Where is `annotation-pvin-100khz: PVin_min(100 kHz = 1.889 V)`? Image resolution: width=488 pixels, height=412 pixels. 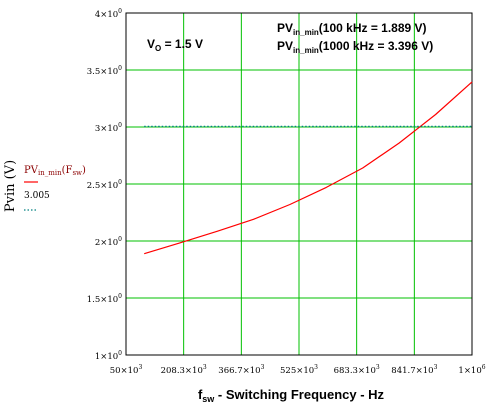 annotation-pvin-100khz: PVin_min(100 kHz = 1.889 V) is located at coordinates (352, 29).